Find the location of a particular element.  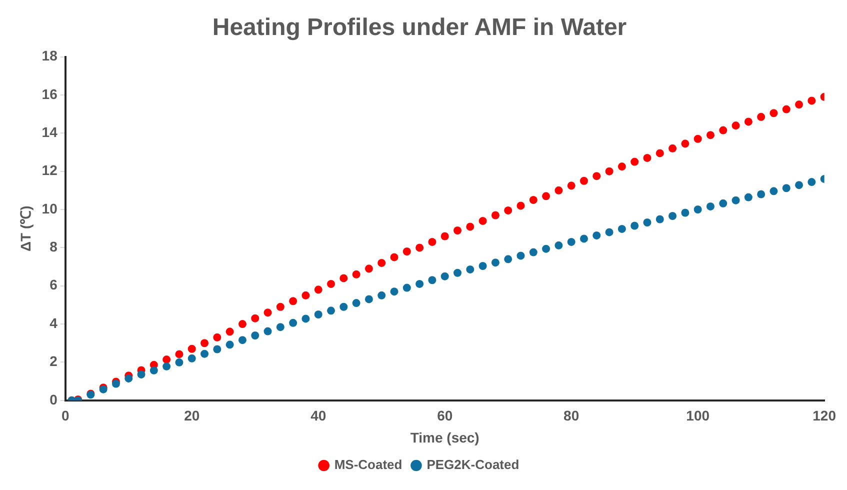

legend-label: MS-Coated is located at coordinates (368, 464).